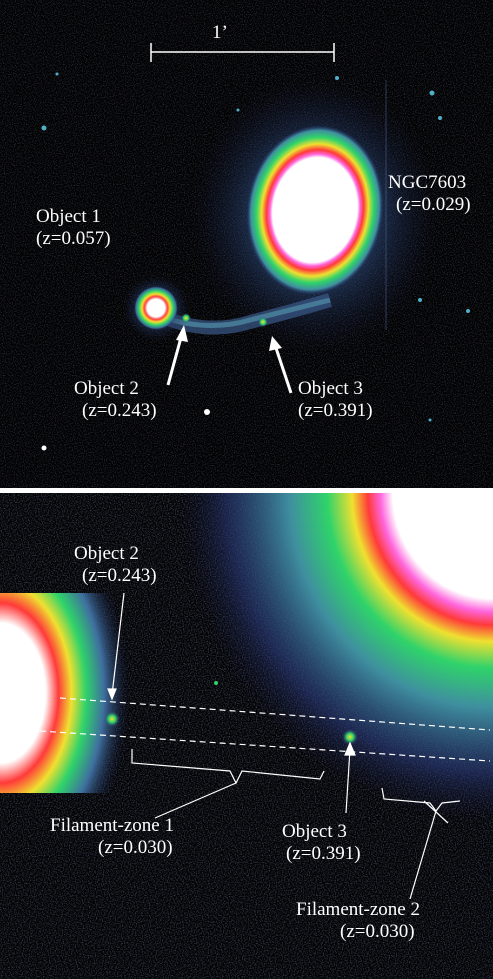 The width and height of the screenshot is (493, 979). What do you see at coordinates (433, 205) in the screenshot?
I see `ngc7603-redshift: (z=0.029)` at bounding box center [433, 205].